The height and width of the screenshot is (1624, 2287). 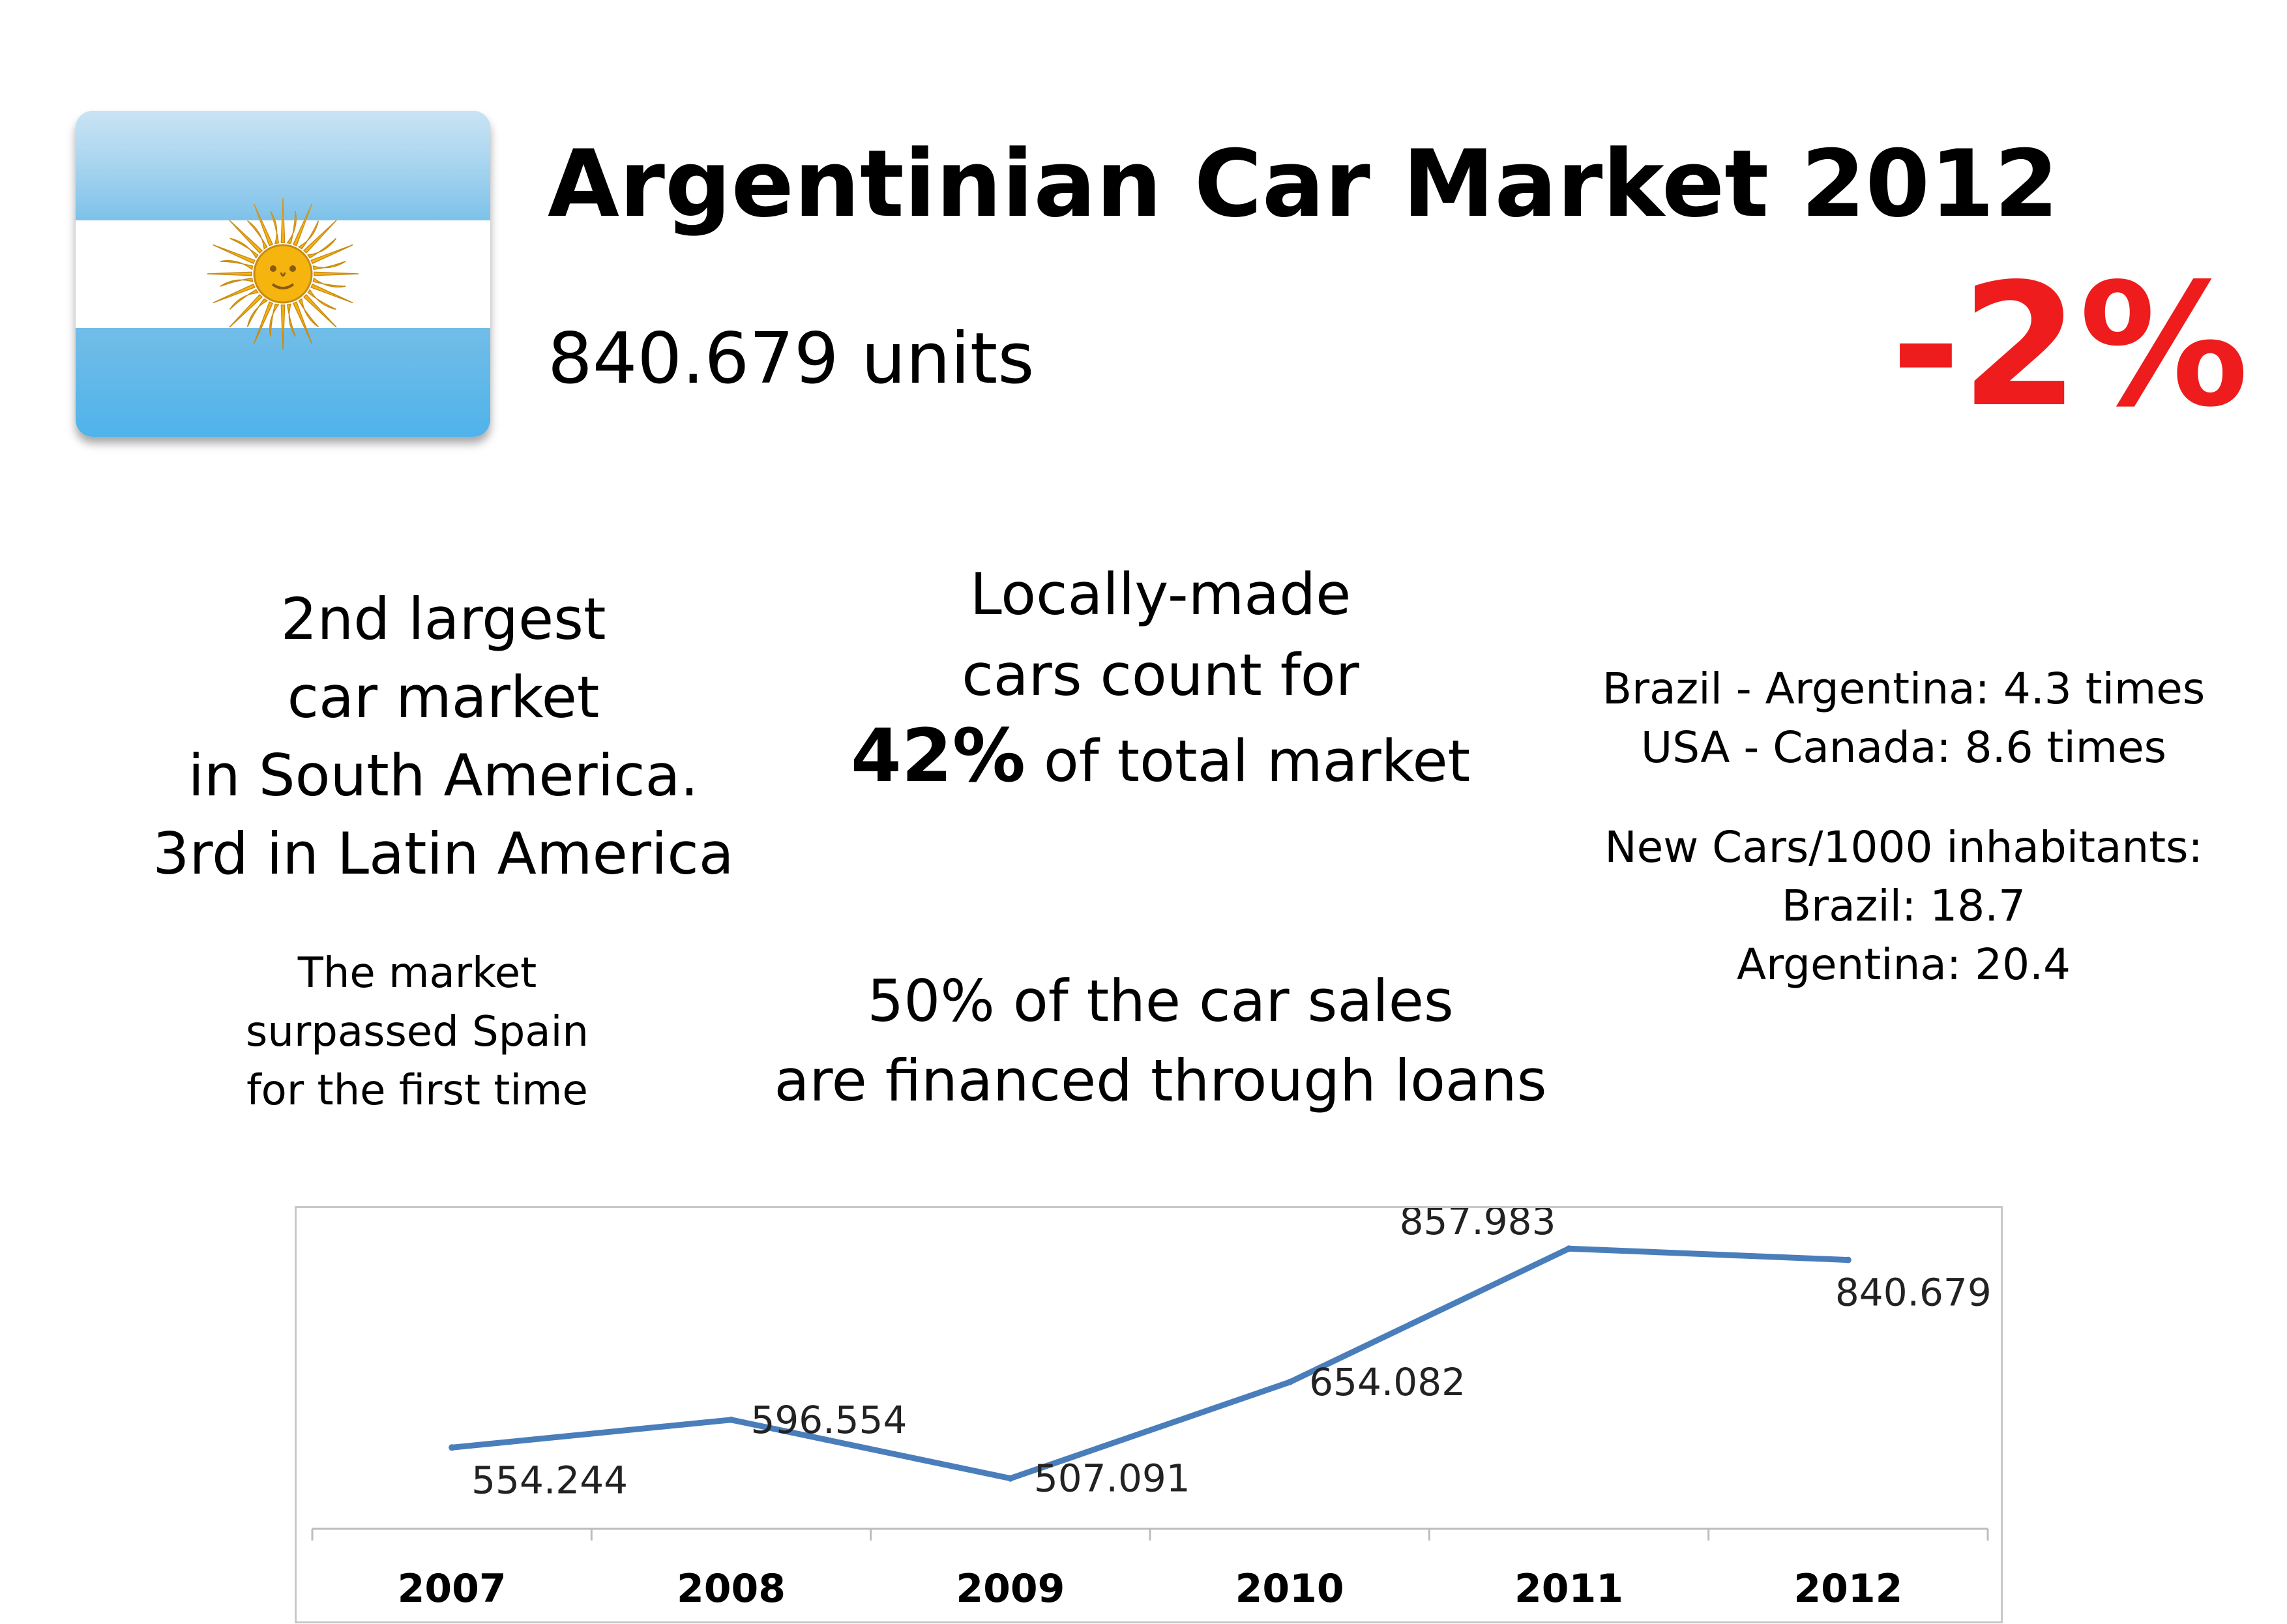 What do you see at coordinates (1387, 1382) in the screenshot?
I see `data-label: 654.082` at bounding box center [1387, 1382].